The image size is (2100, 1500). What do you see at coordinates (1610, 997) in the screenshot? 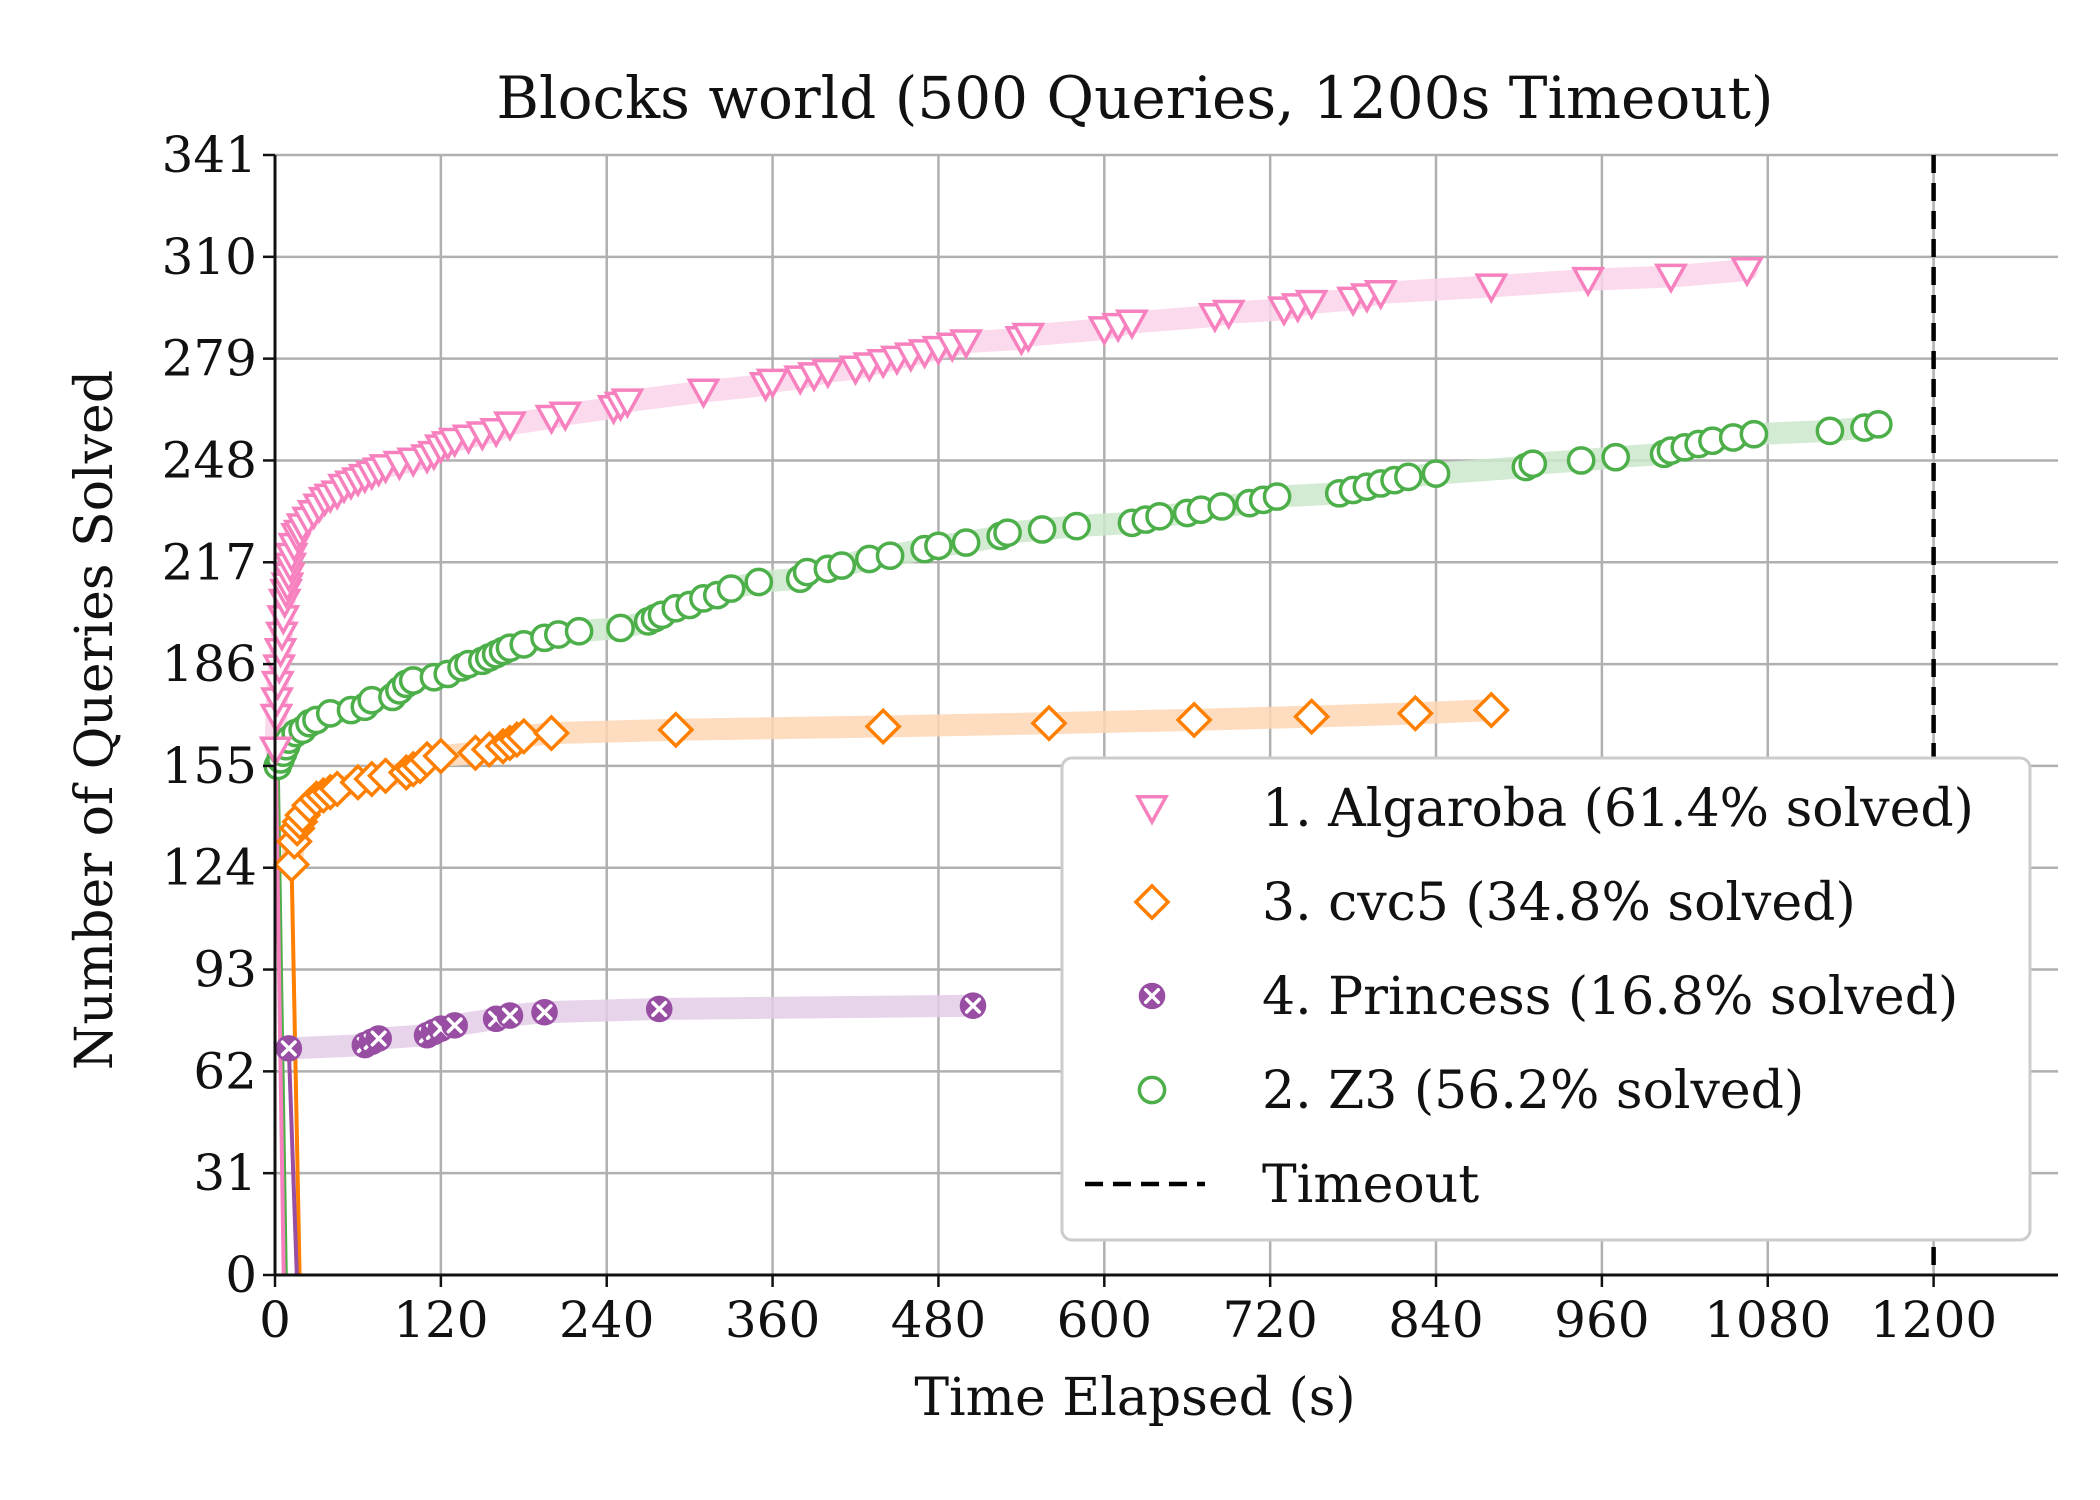
I see `legend-label-princess: 4. Princess (16.8% solved)` at bounding box center [1610, 997].